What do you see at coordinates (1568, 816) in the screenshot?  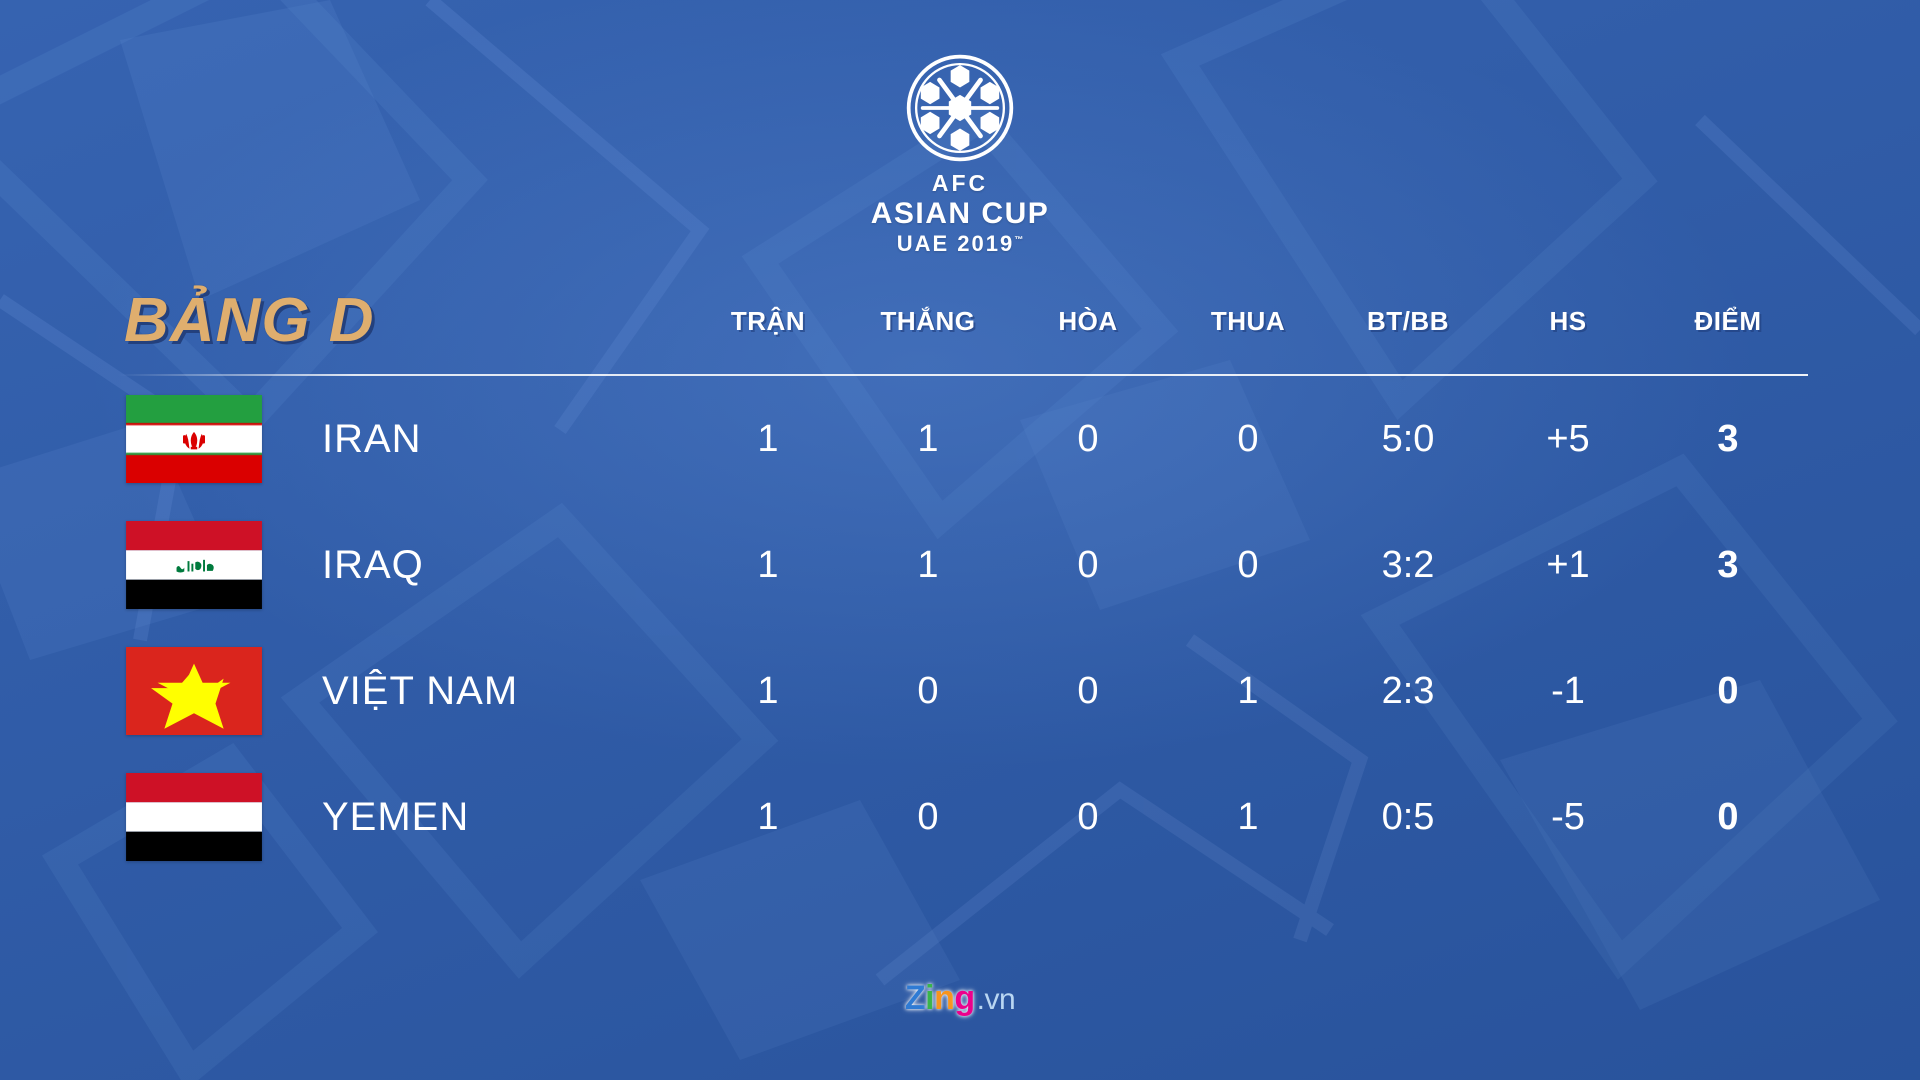 I see `stat-goal-diff: -5` at bounding box center [1568, 816].